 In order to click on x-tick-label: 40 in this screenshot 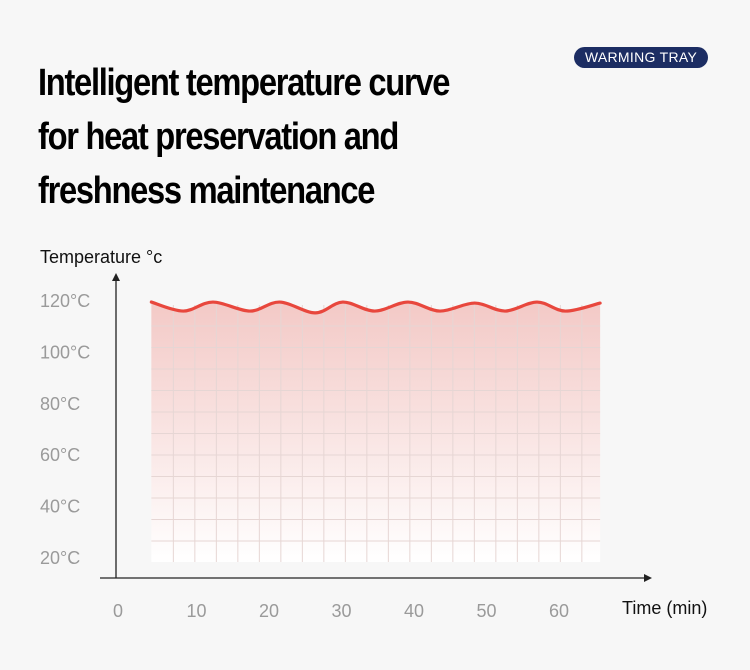, I will do `click(414, 611)`.